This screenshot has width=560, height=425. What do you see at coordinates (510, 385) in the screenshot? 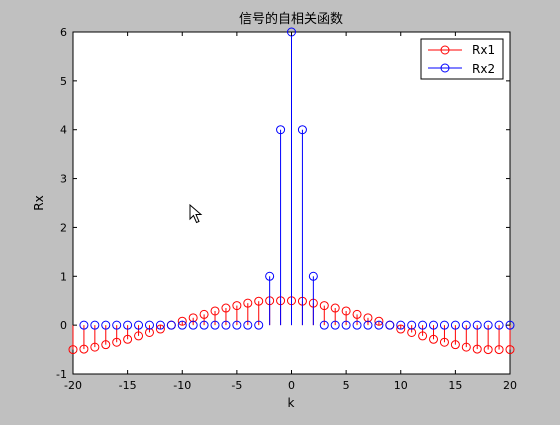
I see `x-tick-label: 20` at bounding box center [510, 385].